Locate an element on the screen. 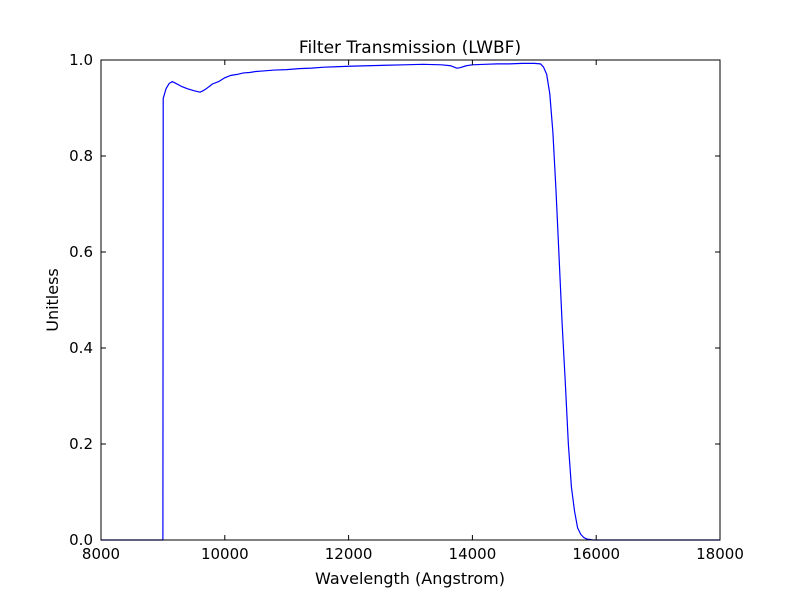 The width and height of the screenshot is (800, 604). y-tick-label: 0.6 is located at coordinates (81, 252).